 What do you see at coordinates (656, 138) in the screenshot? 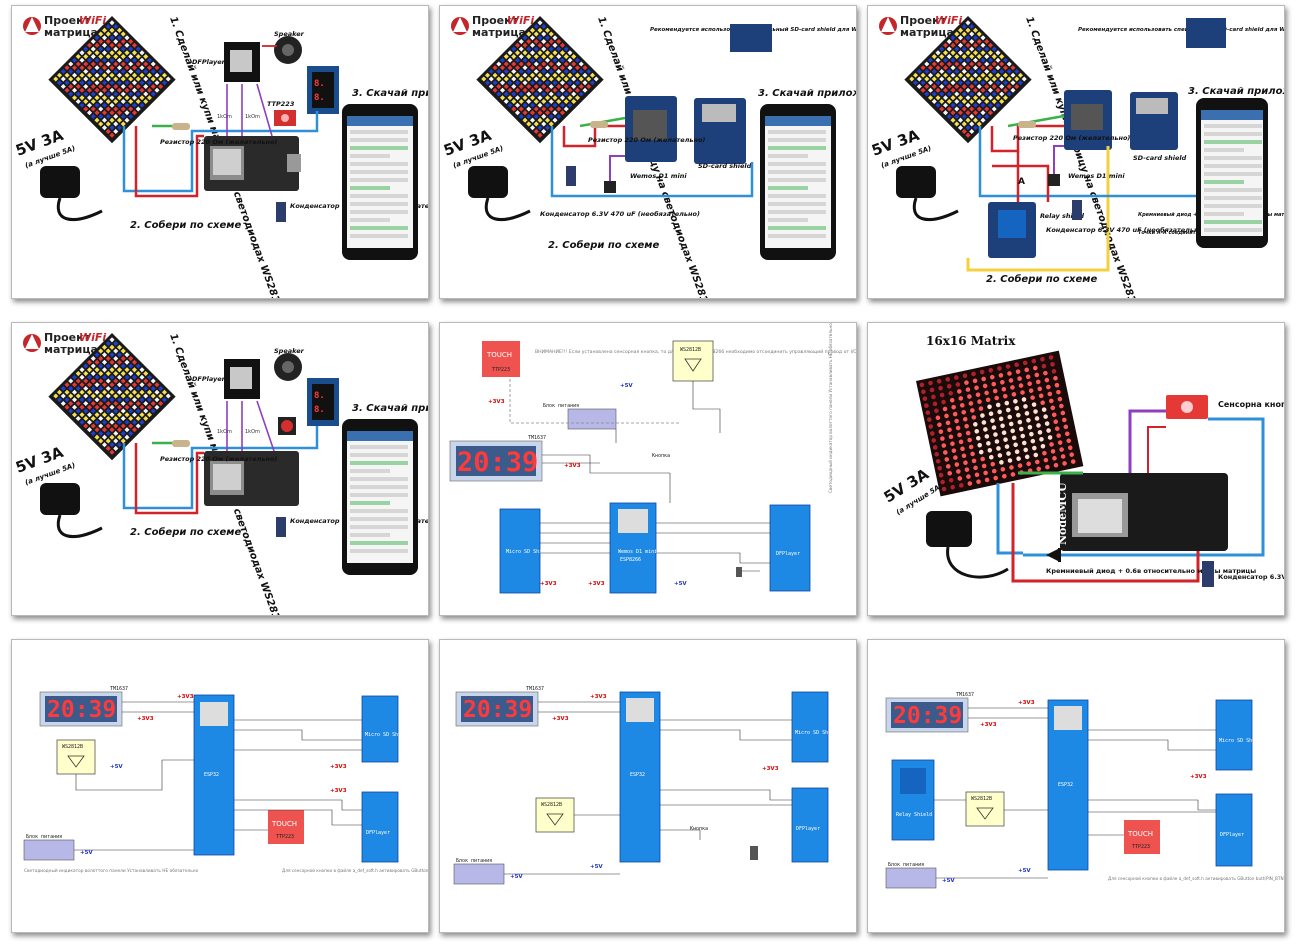
I see `wemos-board: Wemos D1 mini` at bounding box center [656, 138].